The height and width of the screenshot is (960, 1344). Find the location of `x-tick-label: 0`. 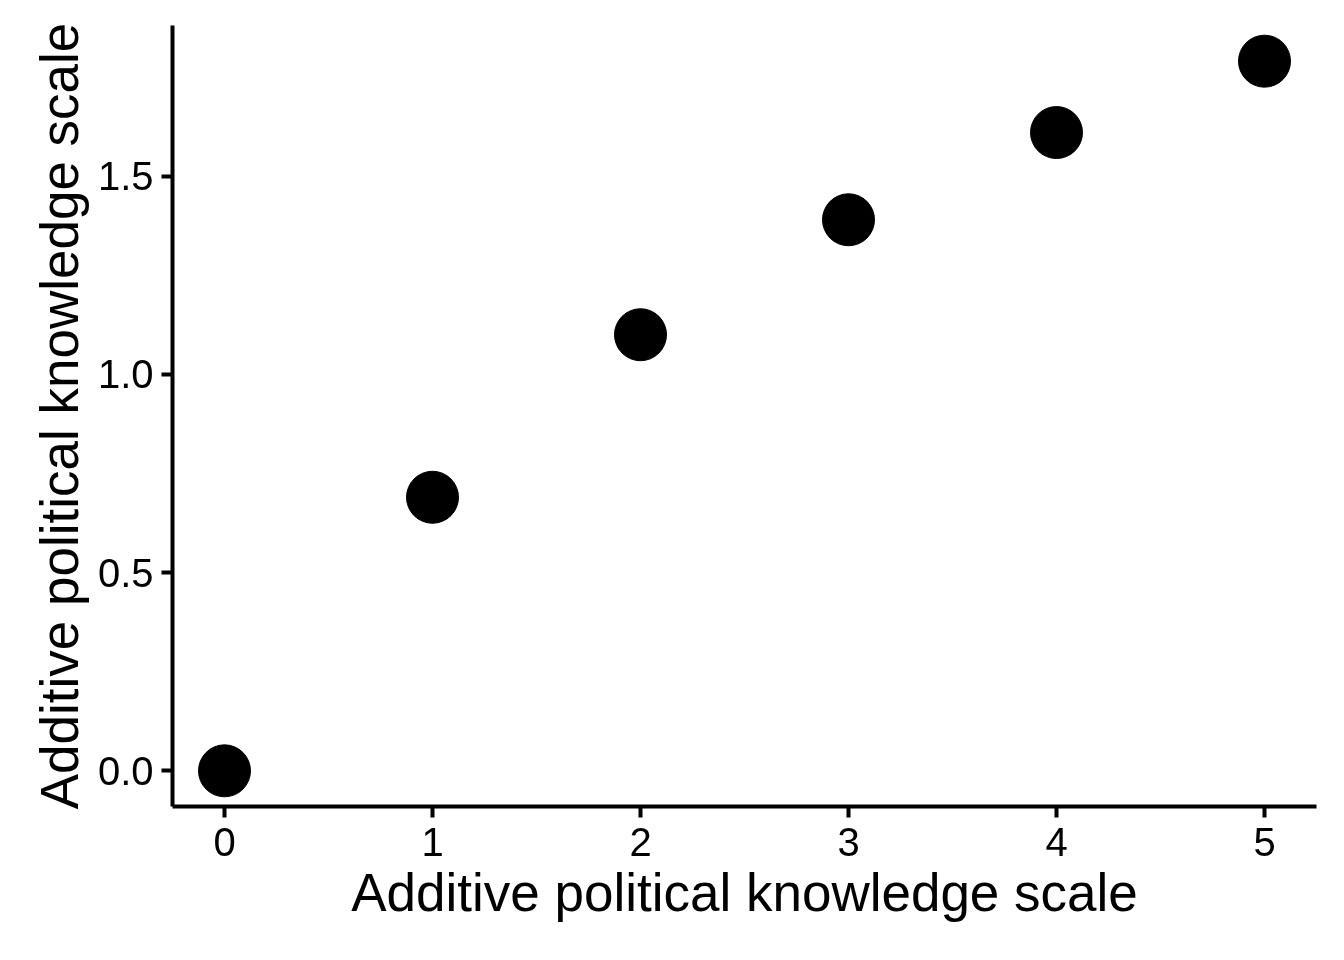

x-tick-label: 0 is located at coordinates (224, 841).